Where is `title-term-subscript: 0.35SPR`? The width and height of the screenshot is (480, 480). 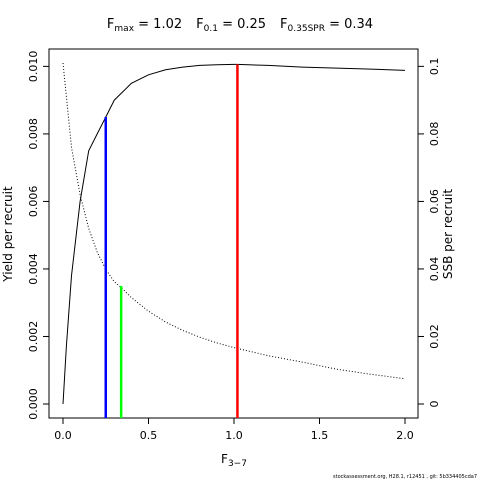
title-term-subscript: 0.35SPR is located at coordinates (306, 29).